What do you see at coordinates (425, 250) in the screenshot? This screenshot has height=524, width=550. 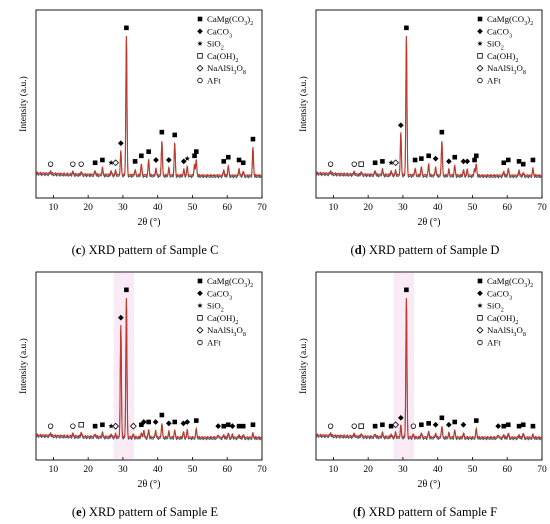 I see `panel-caption: (d) XRD pattern of Sample D` at bounding box center [425, 250].